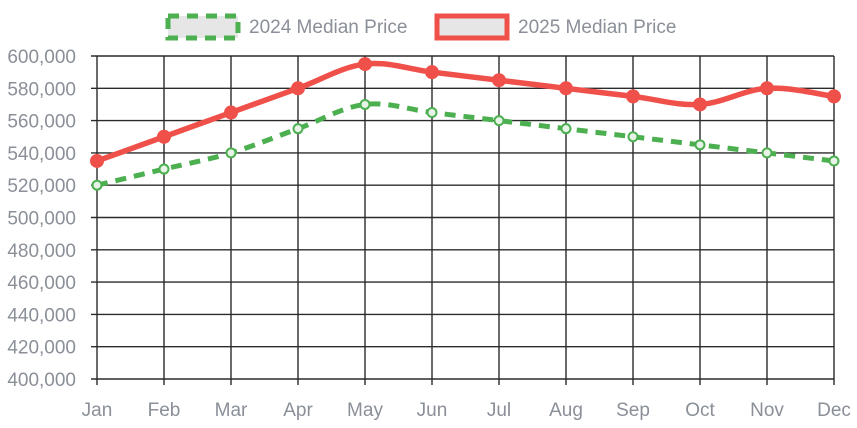 The height and width of the screenshot is (428, 857). Describe the element at coordinates (41, 348) in the screenshot. I see `y-tick-label: 420,000` at that location.